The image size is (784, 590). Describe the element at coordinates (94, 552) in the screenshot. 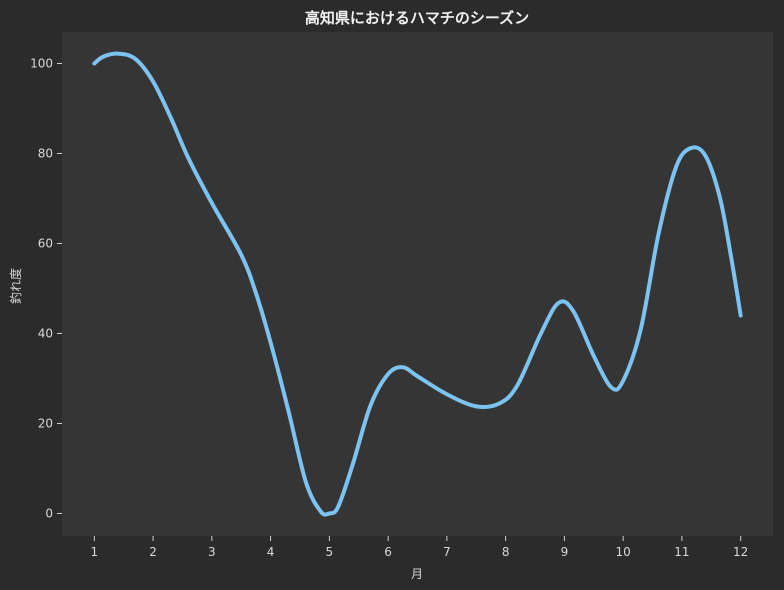

I see `x-tick-label: 1` at that location.